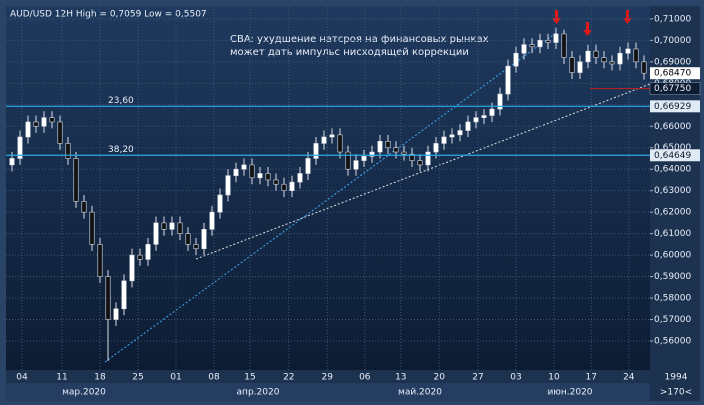 This screenshot has width=704, height=405. What do you see at coordinates (349, 52) in the screenshot?
I see `annotation: может дать импульс нисходящей коррекции` at bounding box center [349, 52].